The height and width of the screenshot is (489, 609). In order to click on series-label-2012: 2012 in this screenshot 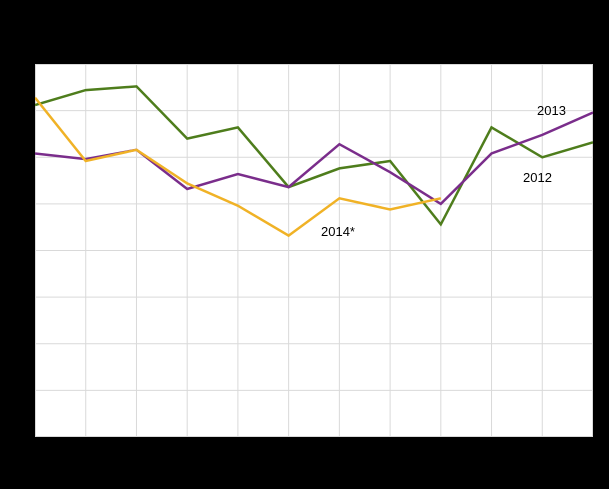, I will do `click(537, 177)`.